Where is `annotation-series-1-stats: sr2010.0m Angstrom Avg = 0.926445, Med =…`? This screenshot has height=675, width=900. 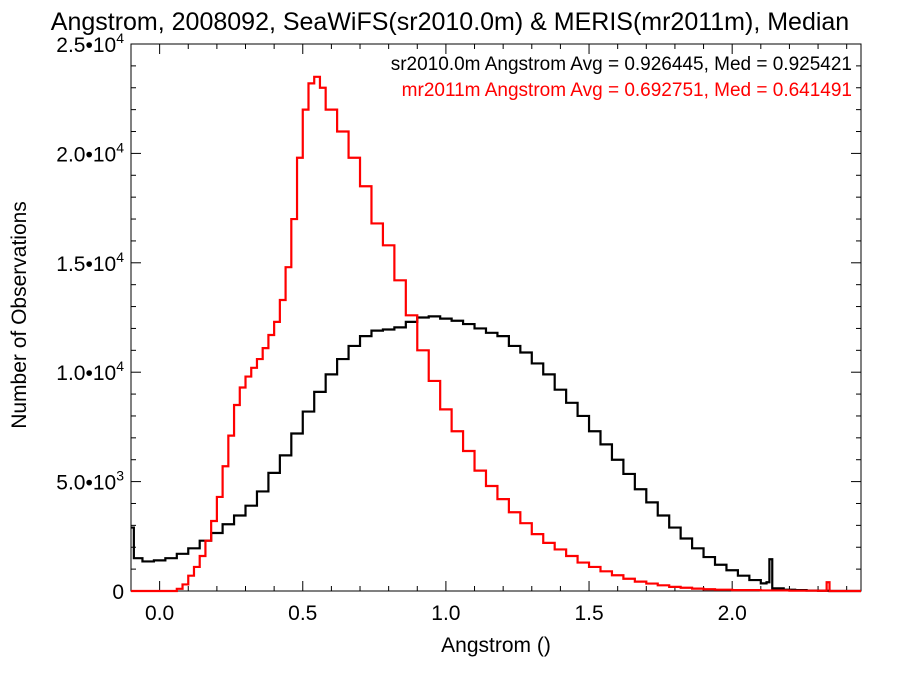
annotation-series-1-stats: sr2010.0m Angstrom Avg = 0.926445, Med =… is located at coordinates (621, 64).